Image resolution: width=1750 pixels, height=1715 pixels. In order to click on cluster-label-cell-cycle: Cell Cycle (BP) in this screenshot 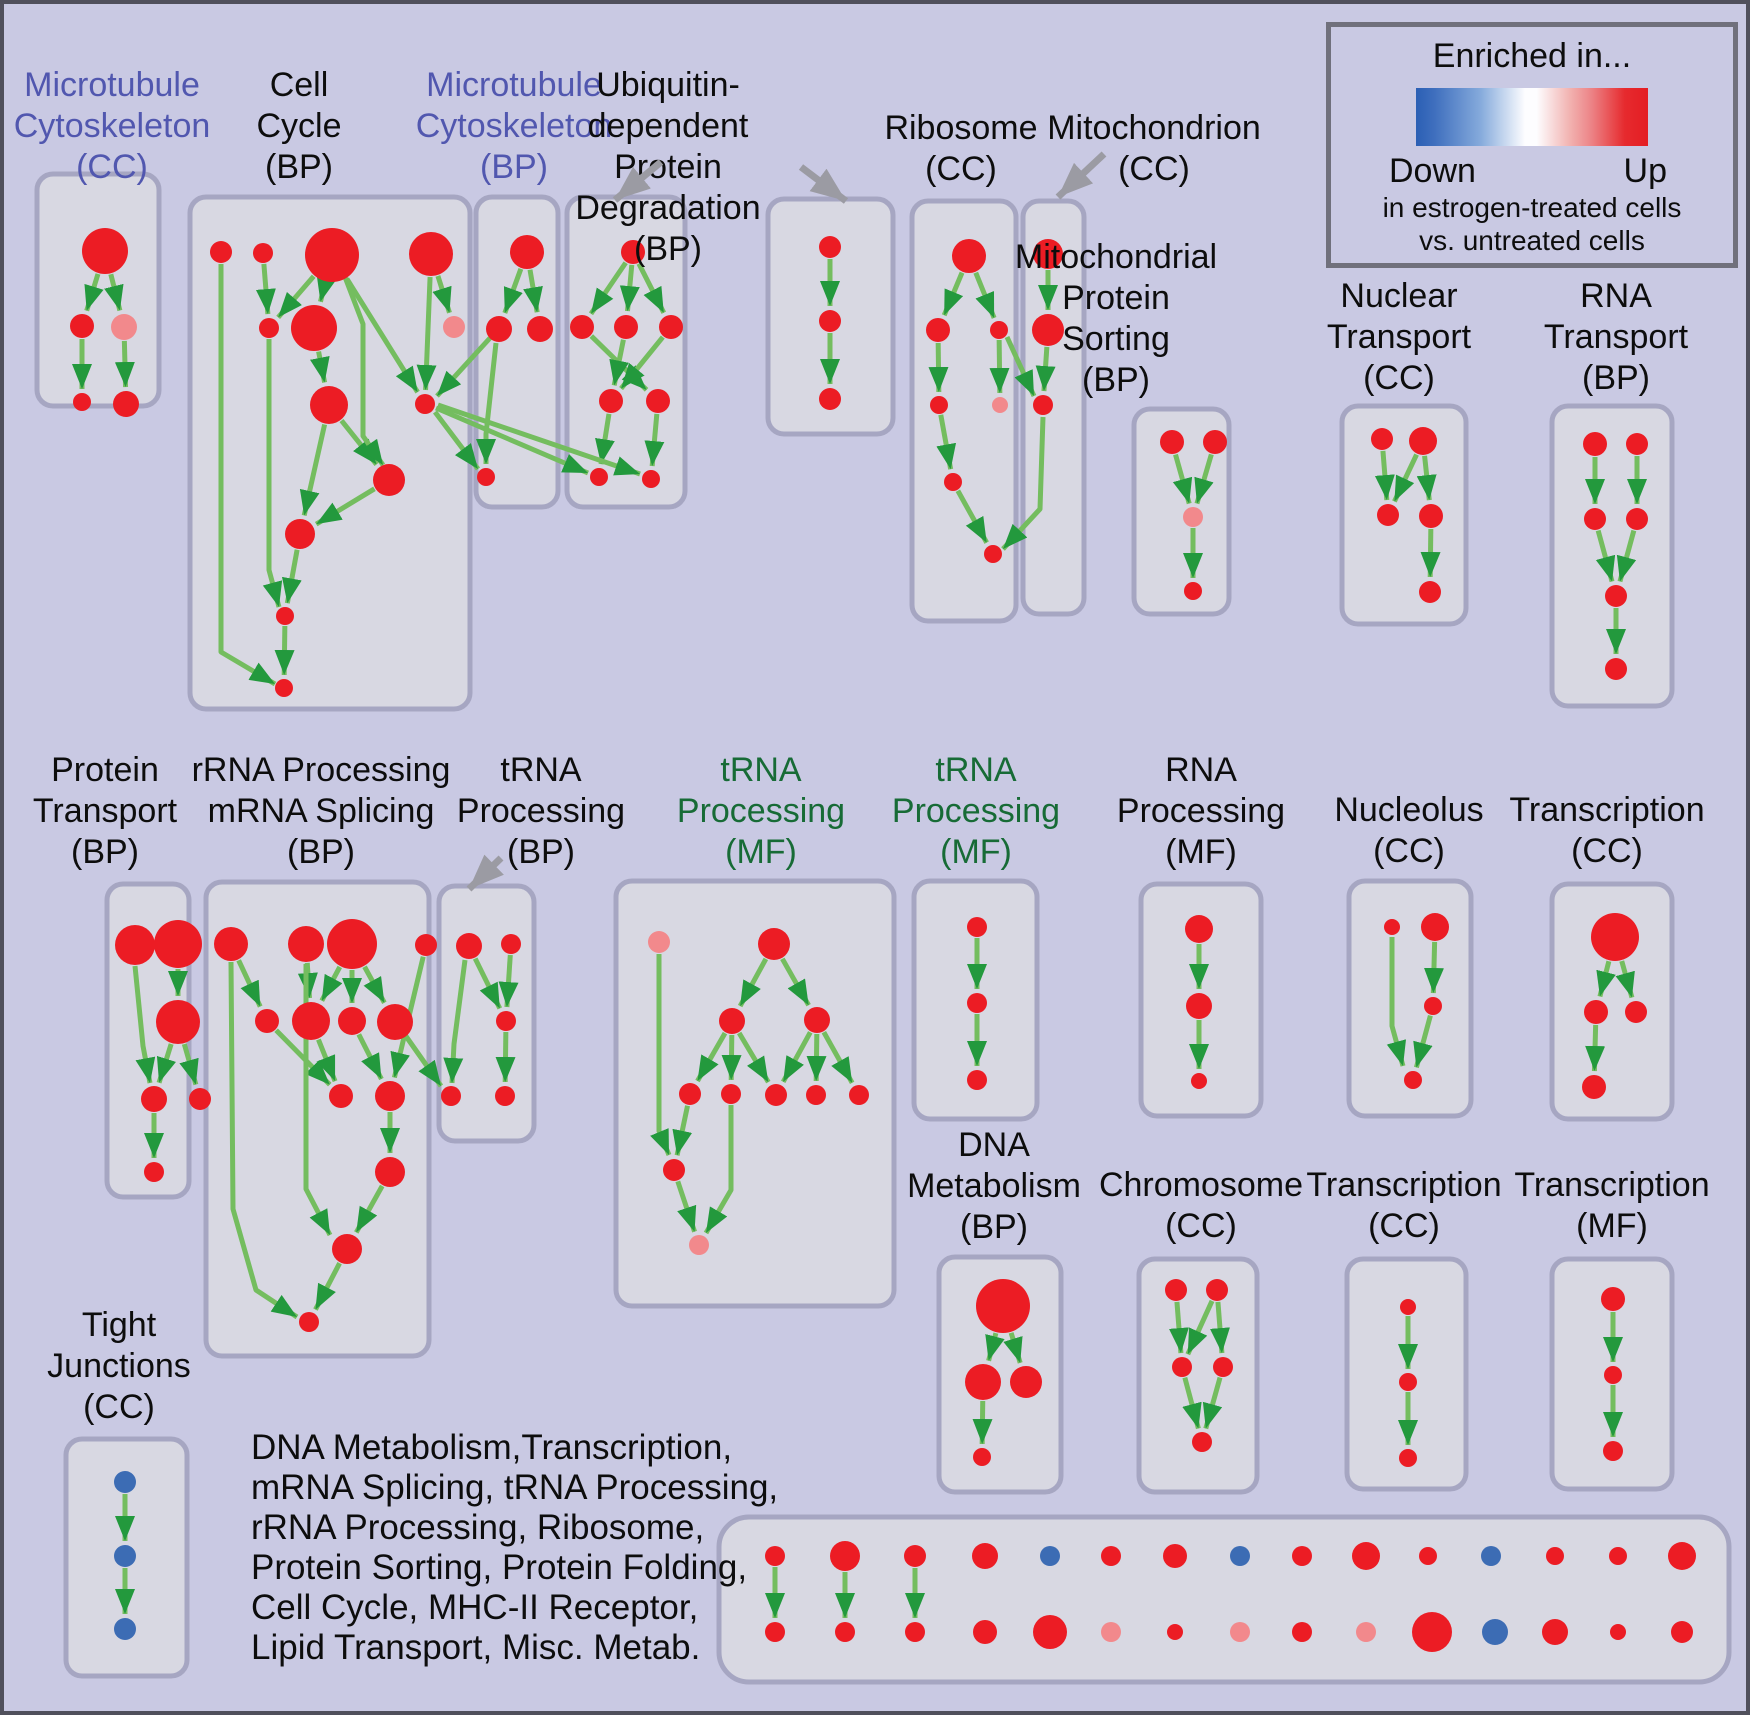, I will do `click(298, 126)`.